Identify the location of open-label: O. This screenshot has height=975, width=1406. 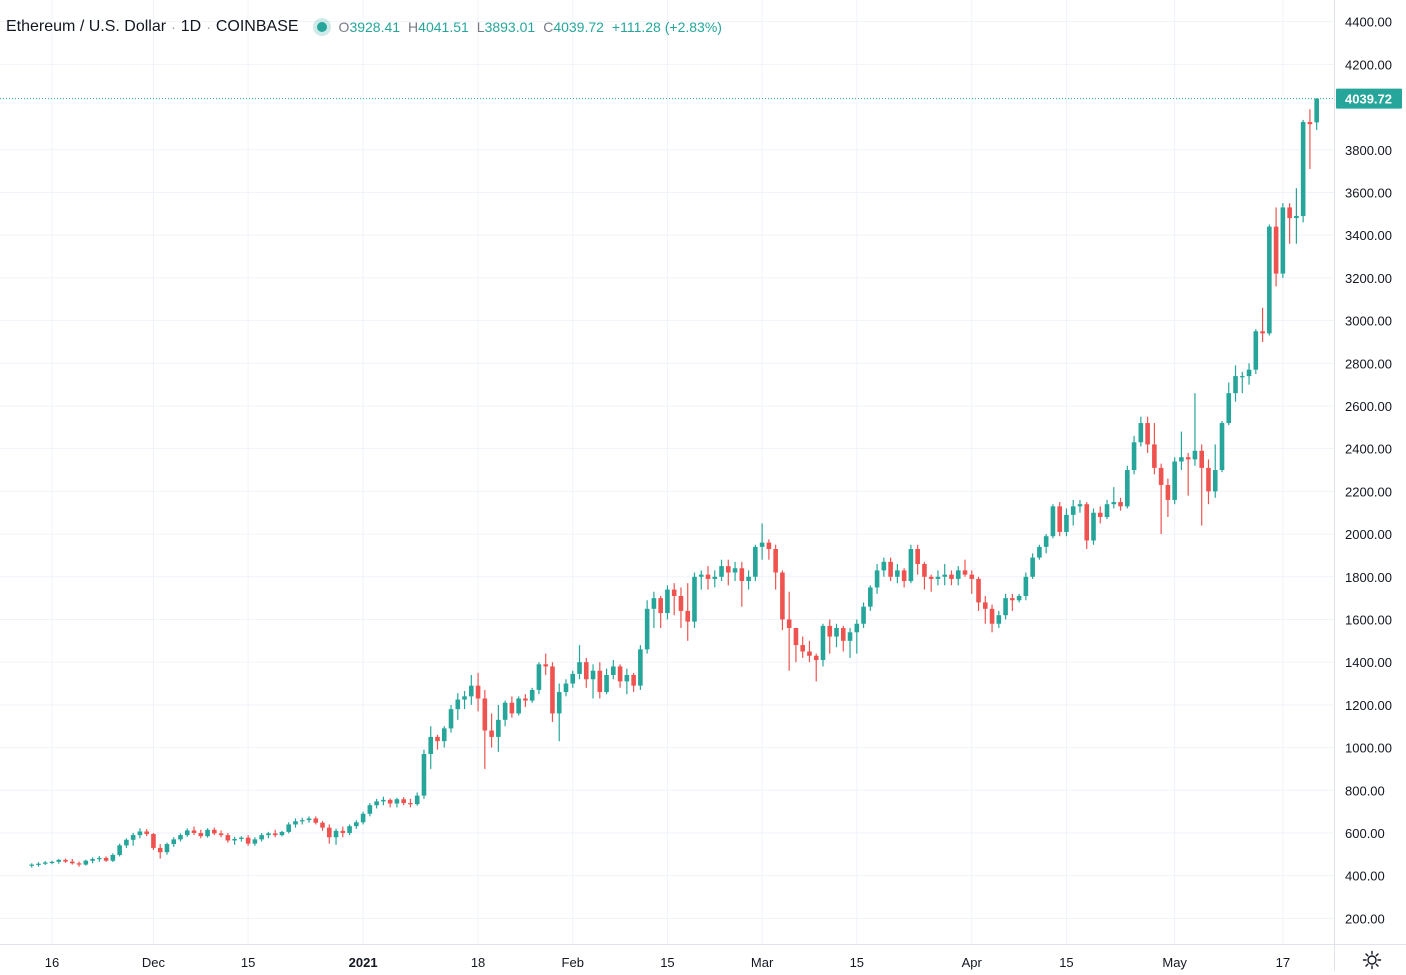
(344, 27).